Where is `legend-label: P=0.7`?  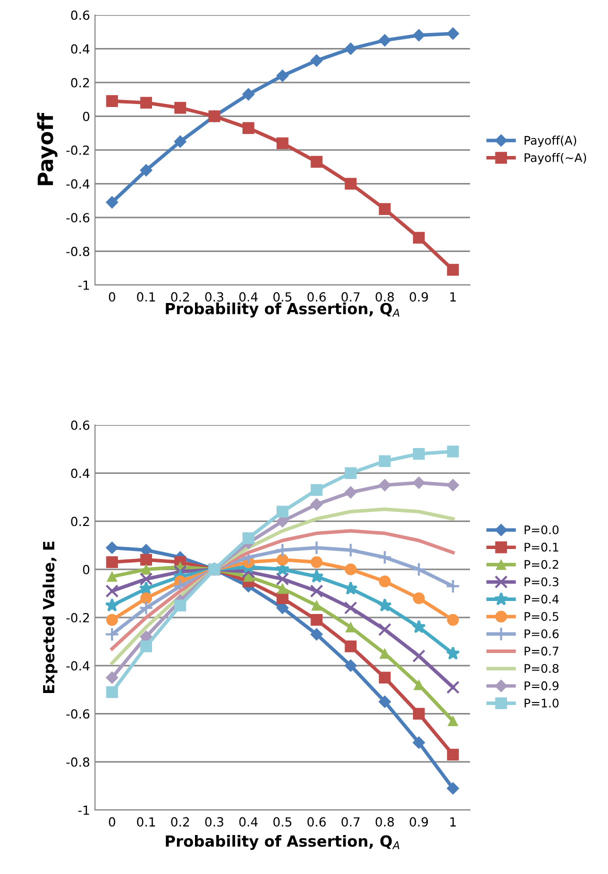
legend-label: P=0.7 is located at coordinates (541, 651).